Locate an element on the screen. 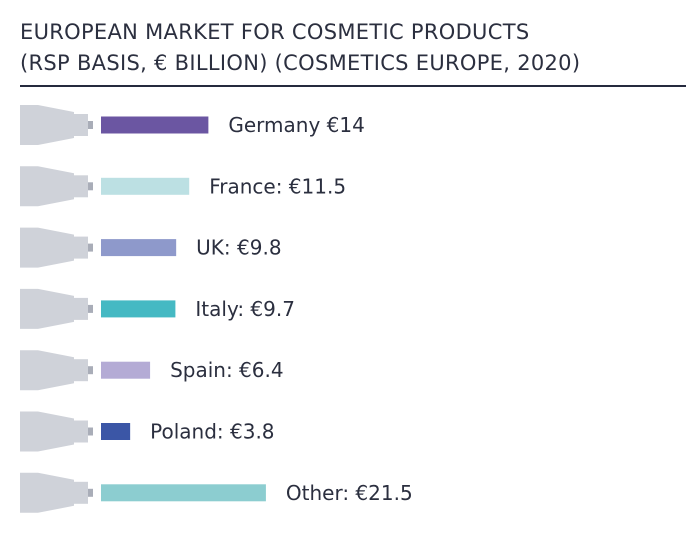 This screenshot has width=694, height=533. bar-label-spain: Spain: €6.4 is located at coordinates (227, 370).